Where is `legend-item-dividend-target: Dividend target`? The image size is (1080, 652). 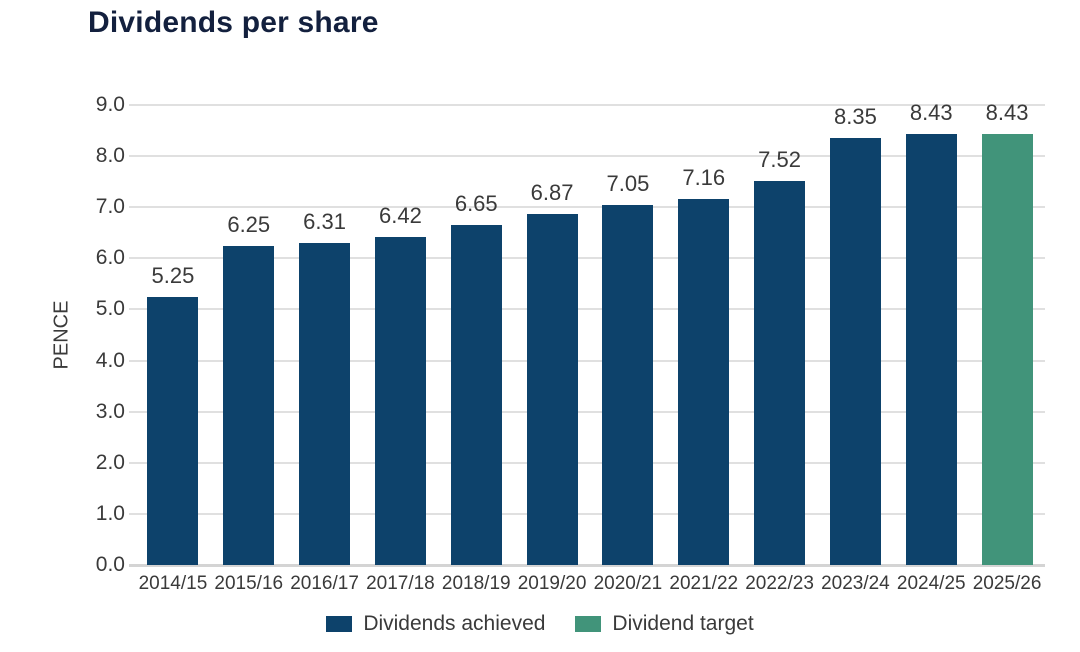
legend-item-dividend-target: Dividend target is located at coordinates (664, 624).